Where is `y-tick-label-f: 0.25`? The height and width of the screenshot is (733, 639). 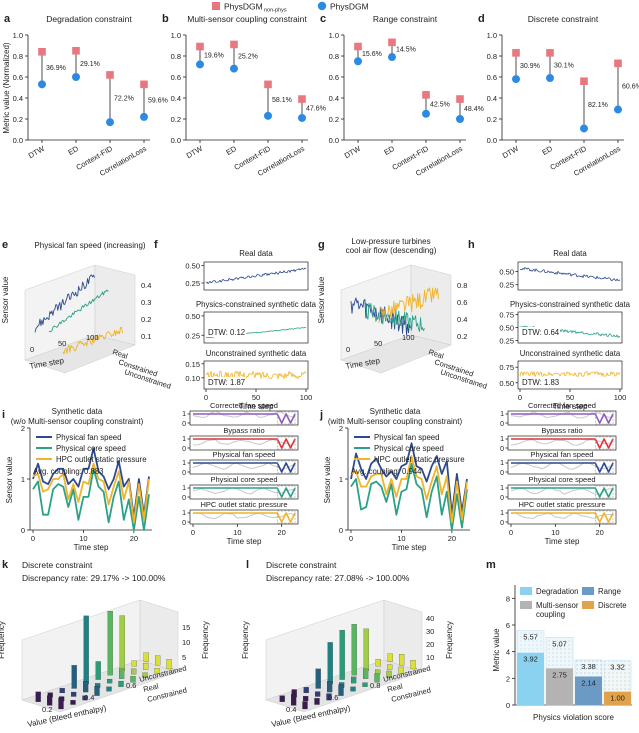
y-tick-label-f: 0.25 is located at coordinates (192, 283).